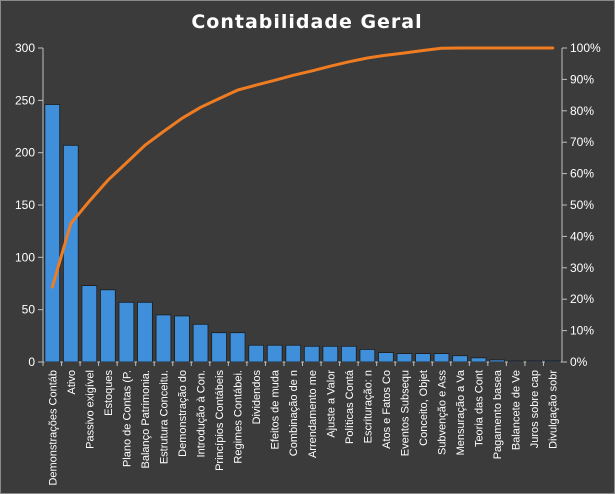 This screenshot has height=494, width=615. What do you see at coordinates (387, 409) in the screenshot?
I see `category-label: Atos e Fatos Co` at bounding box center [387, 409].